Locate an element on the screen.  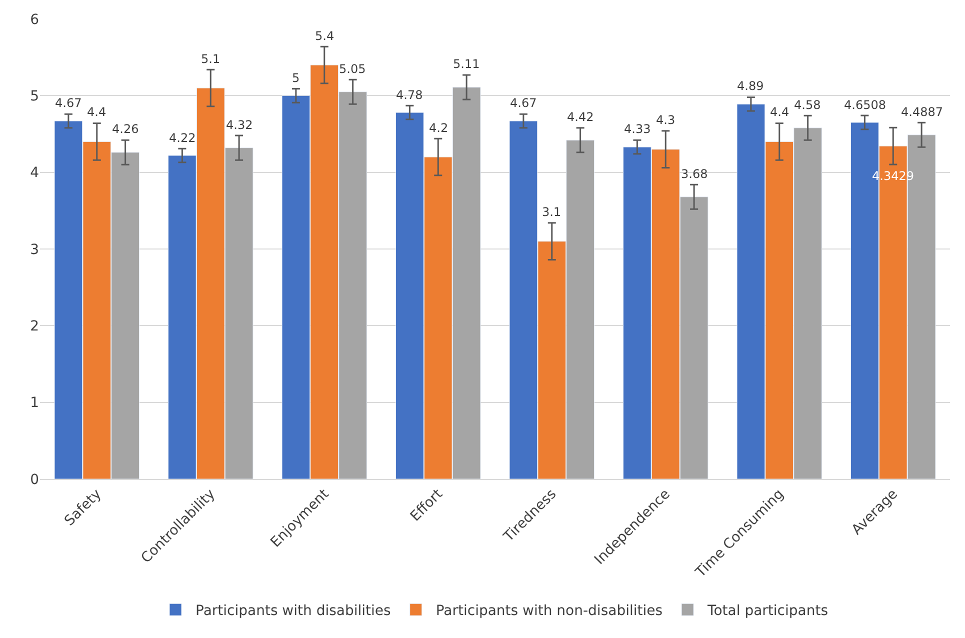
data-label: 4.89 is located at coordinates (750, 86).